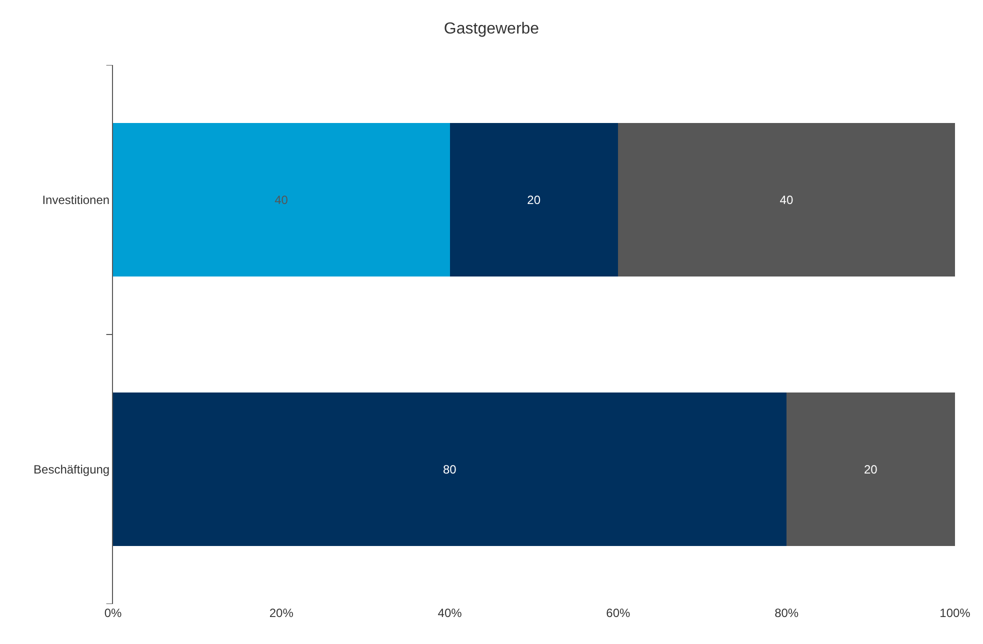 This screenshot has height=644, width=983. Describe the element at coordinates (618, 613) in the screenshot. I see `x-tick-label: 60%` at that location.